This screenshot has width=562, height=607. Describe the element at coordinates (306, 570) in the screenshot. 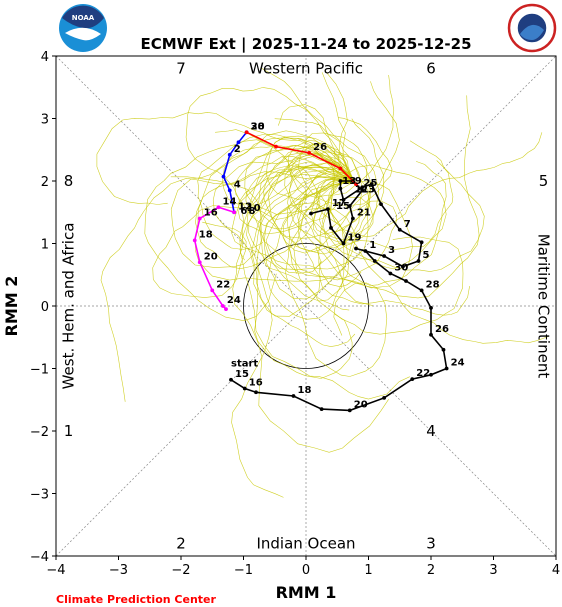

I see `x-tick-label: 0` at that location.